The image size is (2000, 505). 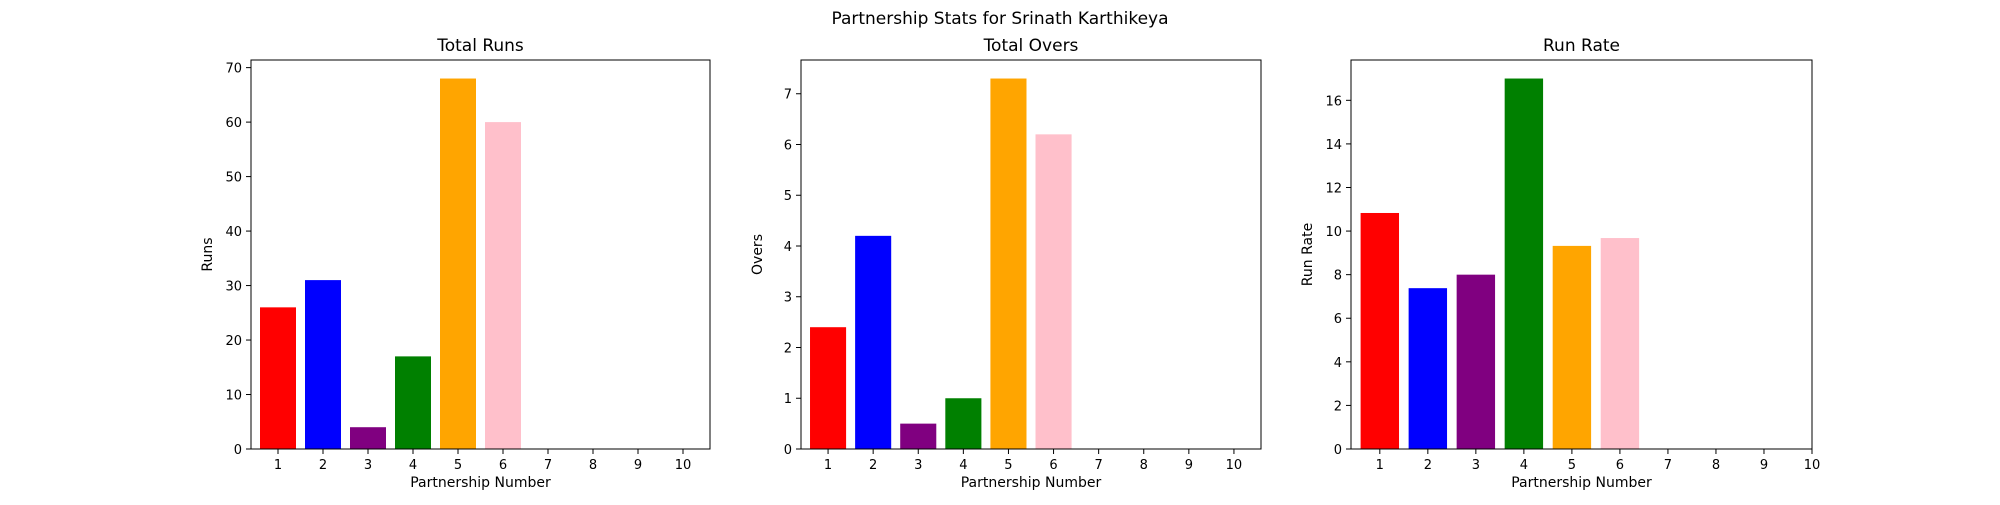 What do you see at coordinates (1333, 188) in the screenshot?
I see `y-tick-label: 12` at bounding box center [1333, 188].